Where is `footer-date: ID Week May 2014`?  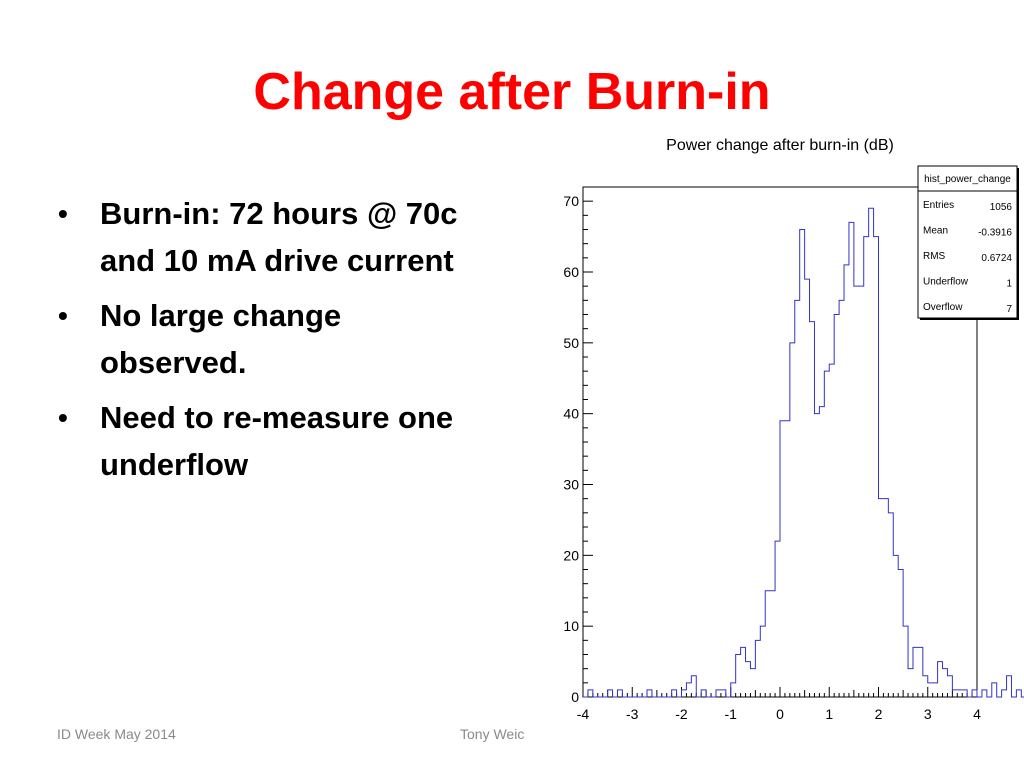 footer-date: ID Week May 2014 is located at coordinates (116, 734).